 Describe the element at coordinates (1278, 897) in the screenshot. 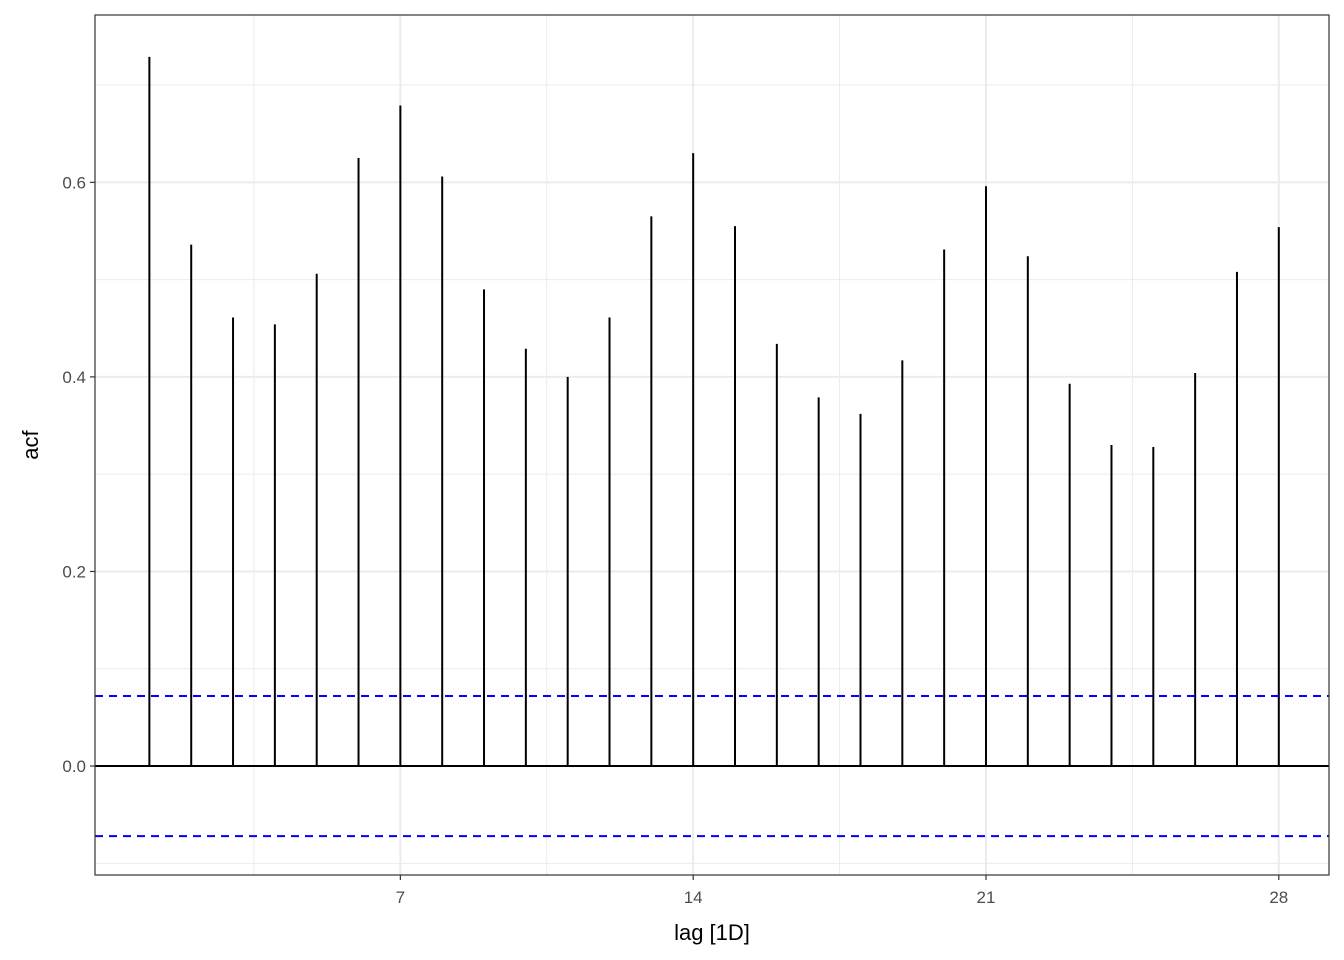

I see `x-tick-label: 28` at that location.